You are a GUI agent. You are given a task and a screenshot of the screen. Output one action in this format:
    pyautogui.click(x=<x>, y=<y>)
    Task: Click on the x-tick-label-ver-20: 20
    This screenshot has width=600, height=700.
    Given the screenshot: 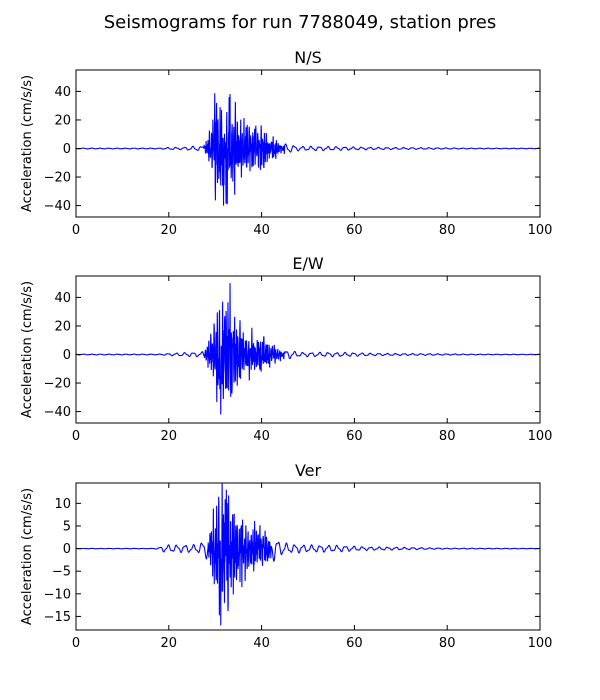 What is the action you would take?
    pyautogui.click(x=169, y=643)
    